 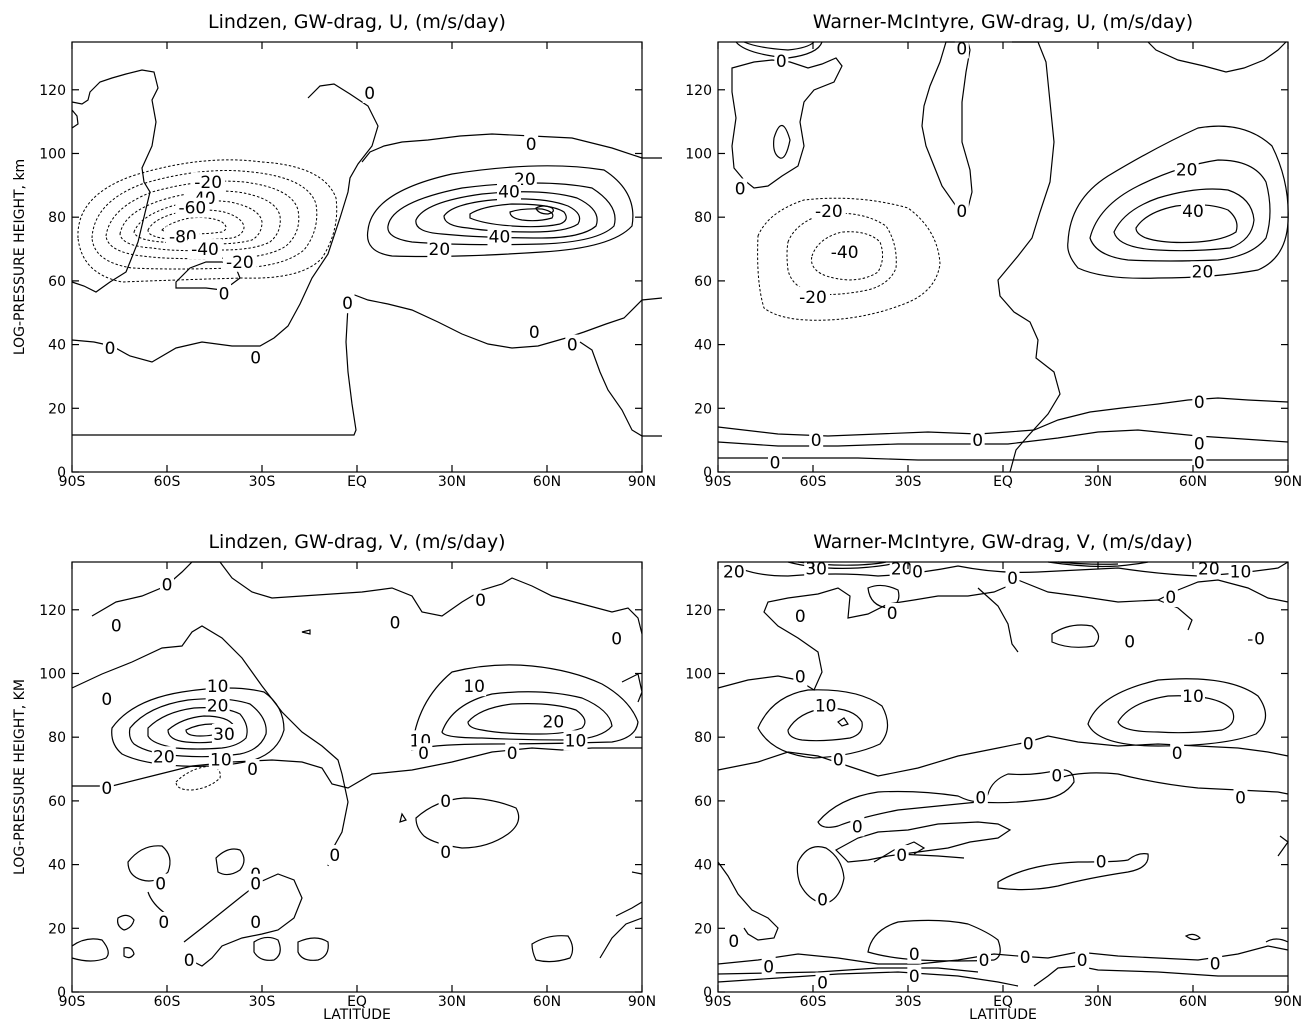 What do you see at coordinates (509, 193) in the screenshot?
I see `contour-label: 40` at bounding box center [509, 193].